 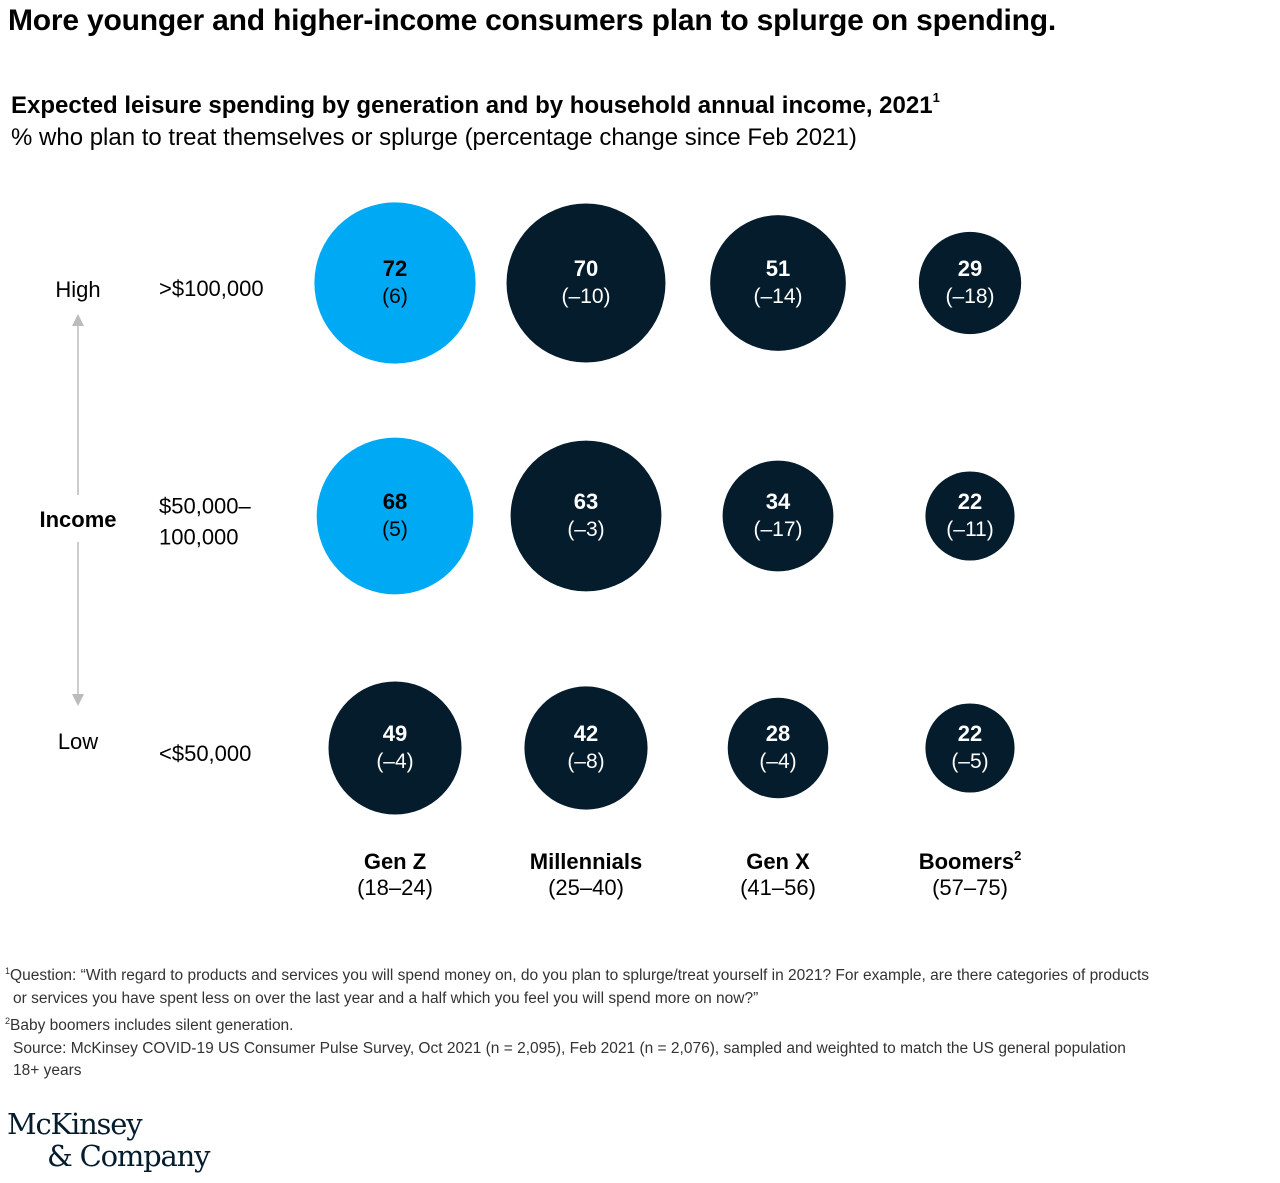 I want to click on bubble: 70 (–10), so click(x=586, y=283).